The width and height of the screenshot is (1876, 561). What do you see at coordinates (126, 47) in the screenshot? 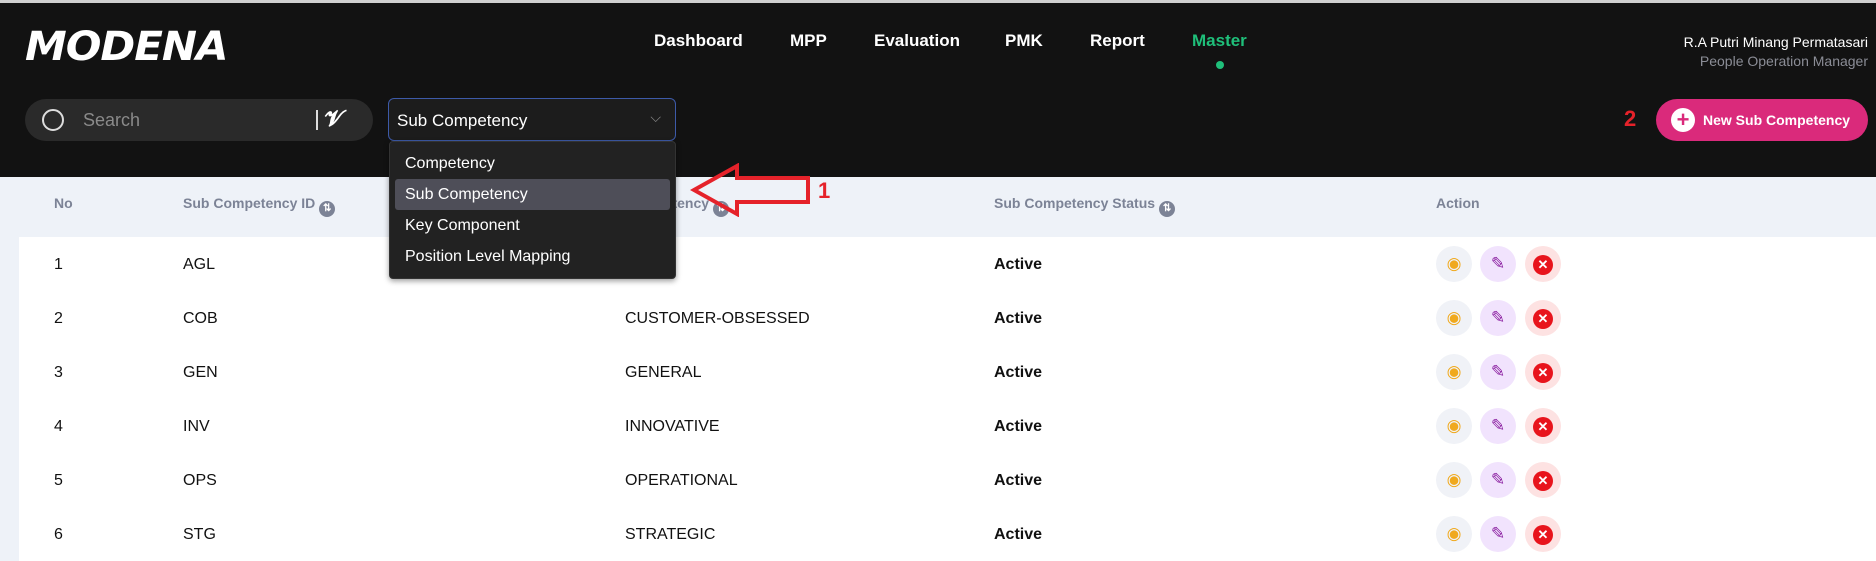
I see `modena-logo: MODENA` at bounding box center [126, 47].